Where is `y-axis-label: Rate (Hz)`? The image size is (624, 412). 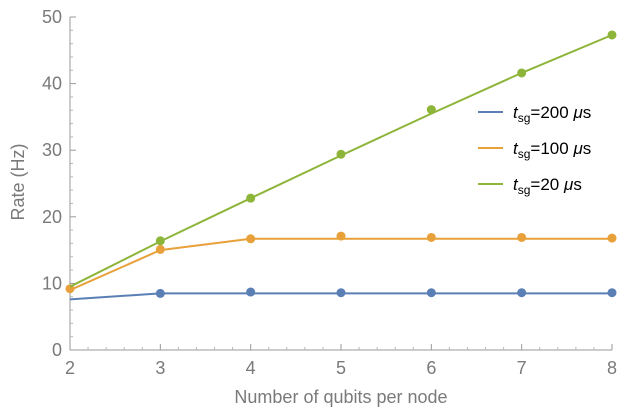
y-axis-label: Rate (Hz) is located at coordinates (18, 181).